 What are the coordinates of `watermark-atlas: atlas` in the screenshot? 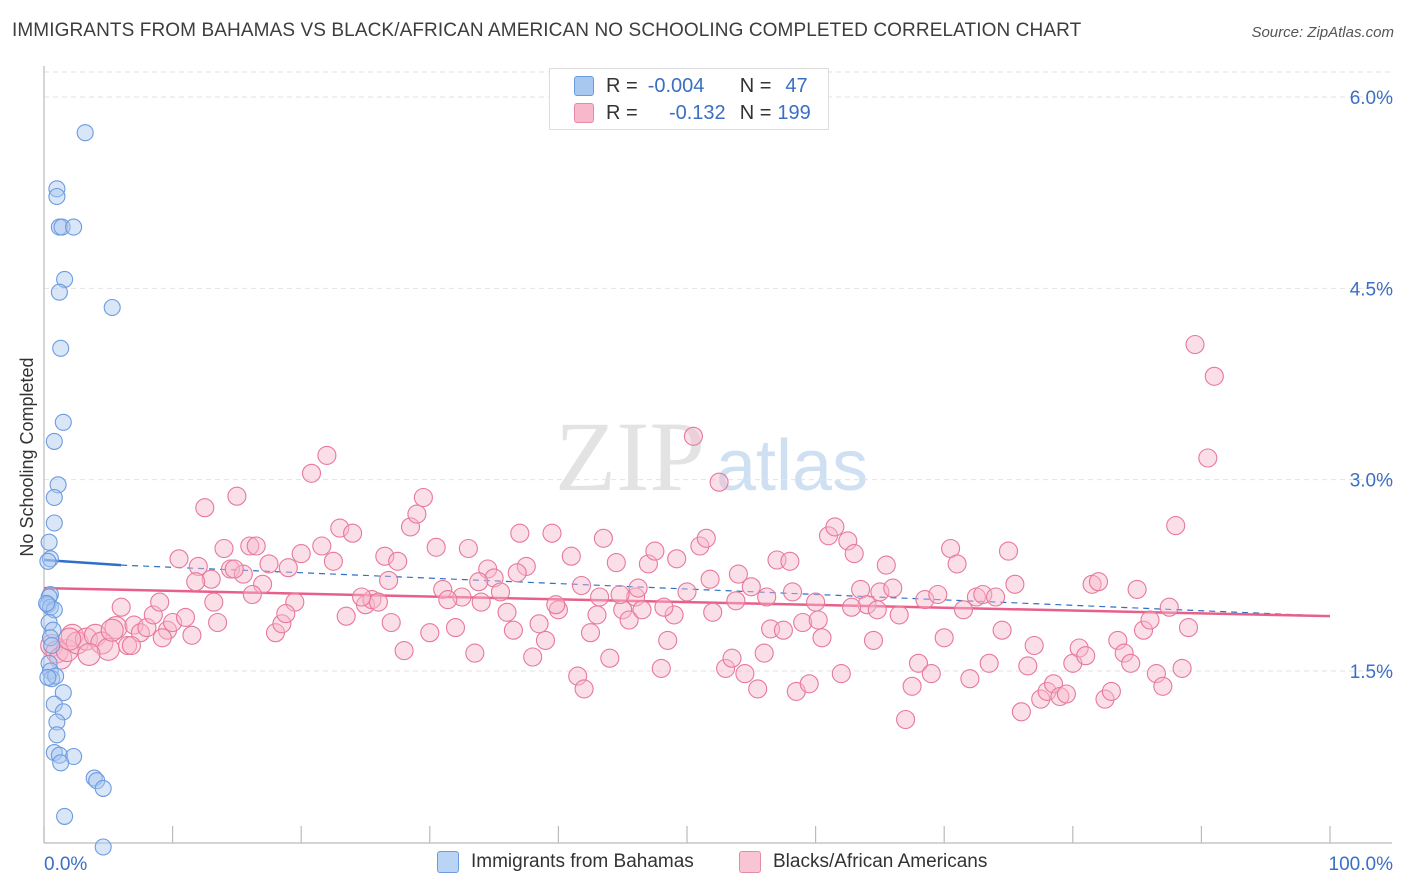 It's located at (792, 466).